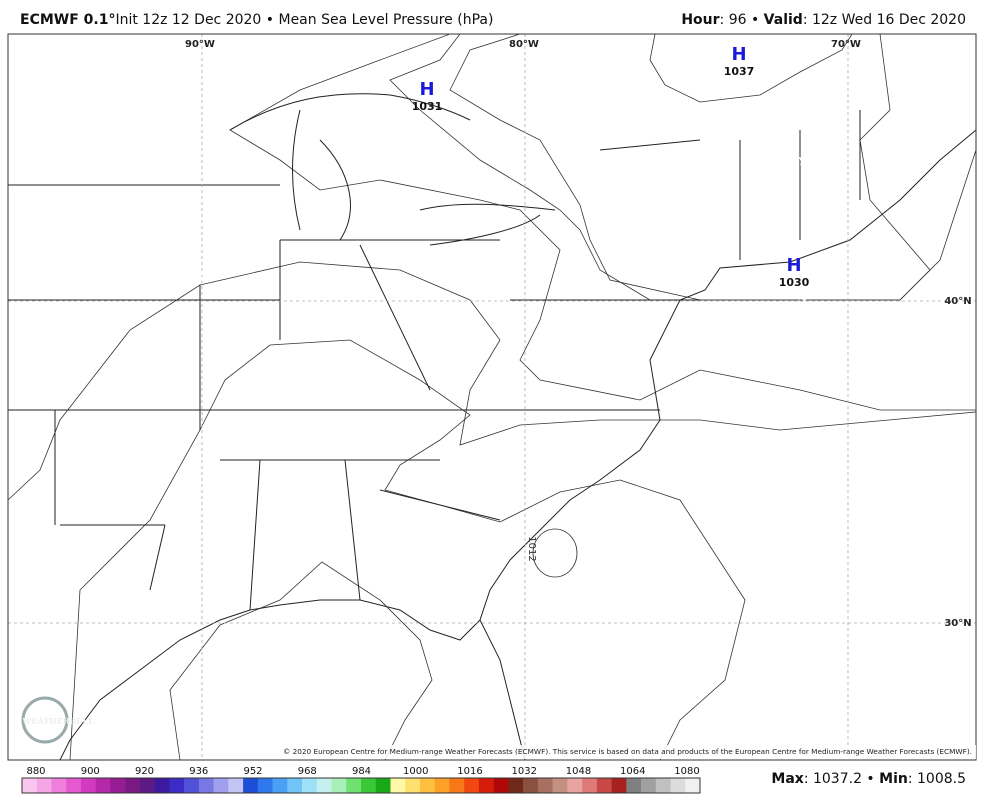 The height and width of the screenshot is (808, 984). What do you see at coordinates (392, 169) in the screenshot?
I see `great-lakes` at bounding box center [392, 169].